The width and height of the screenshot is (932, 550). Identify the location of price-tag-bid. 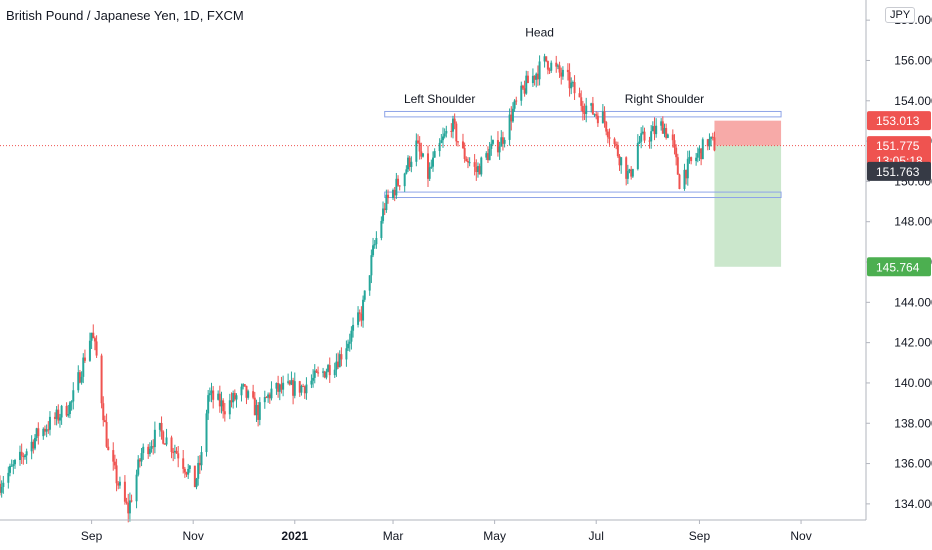
(899, 171).